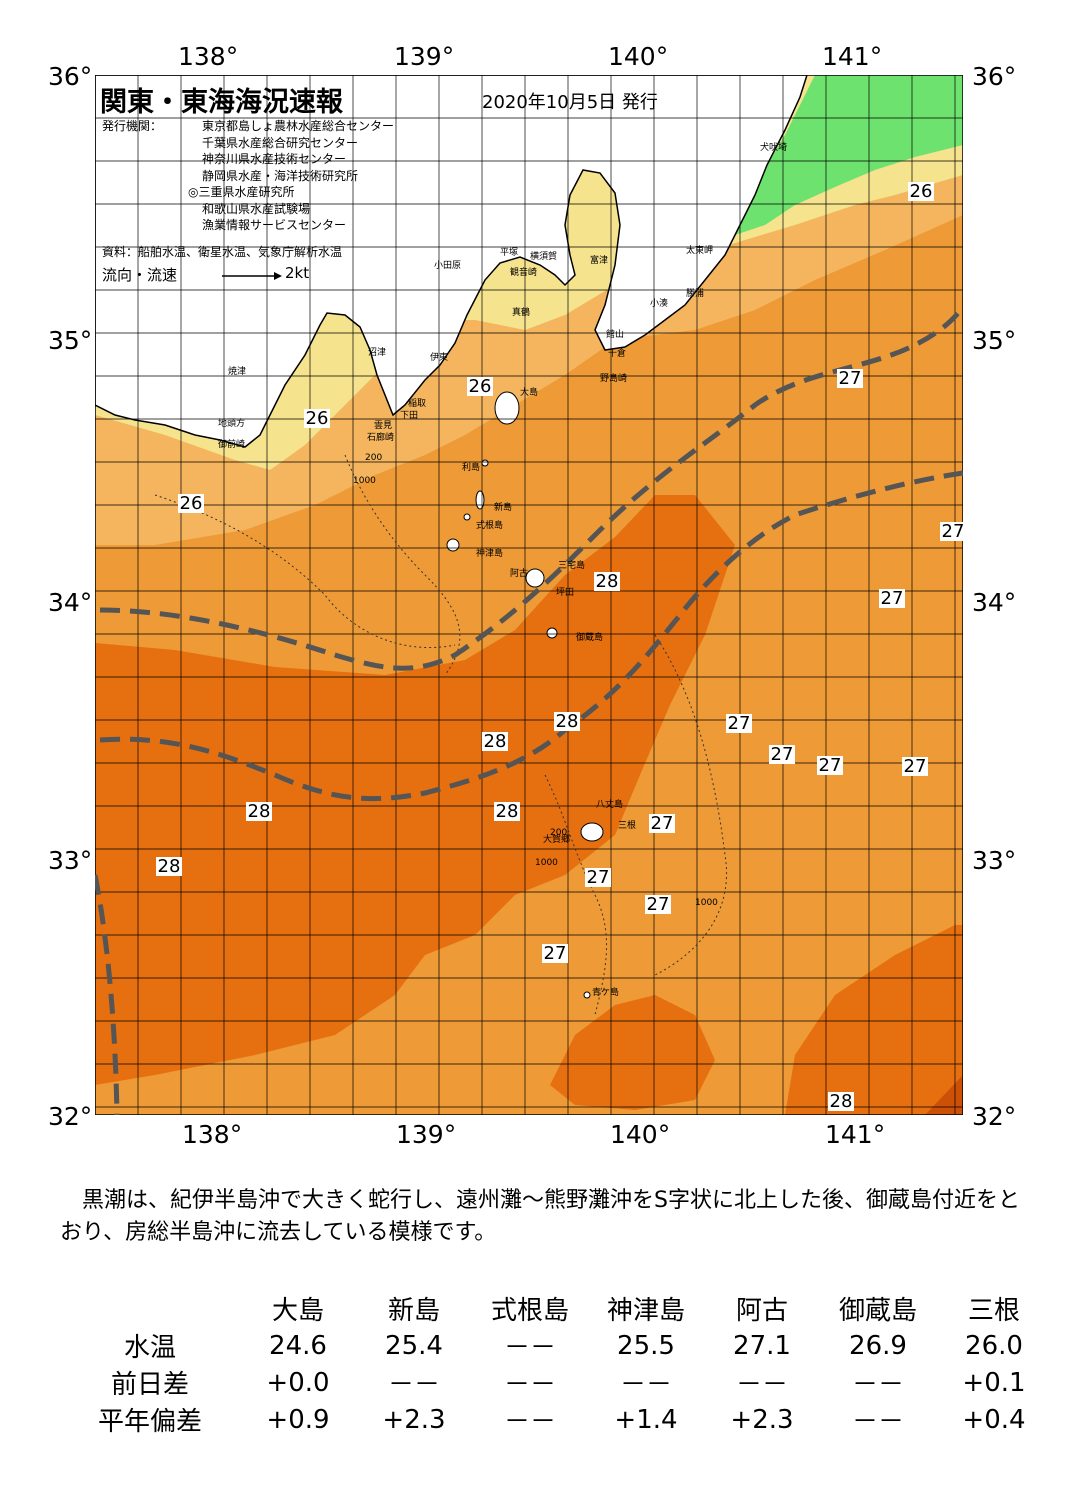 The width and height of the screenshot is (1065, 1505). Describe the element at coordinates (994, 1382) in the screenshot. I see `cell: +0.1` at that location.